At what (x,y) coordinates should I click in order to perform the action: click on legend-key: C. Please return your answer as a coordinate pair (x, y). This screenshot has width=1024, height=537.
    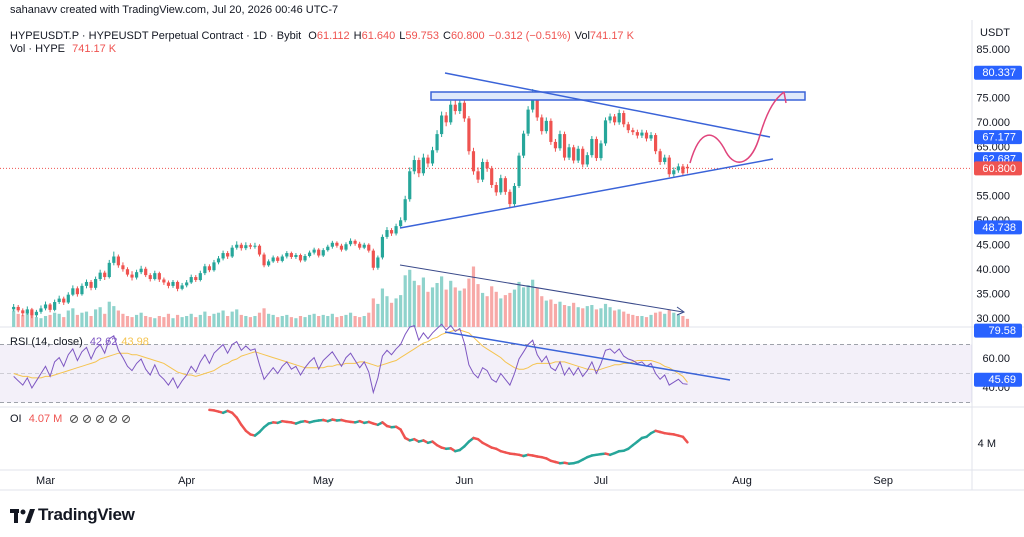
    Looking at the image, I should click on (447, 36).